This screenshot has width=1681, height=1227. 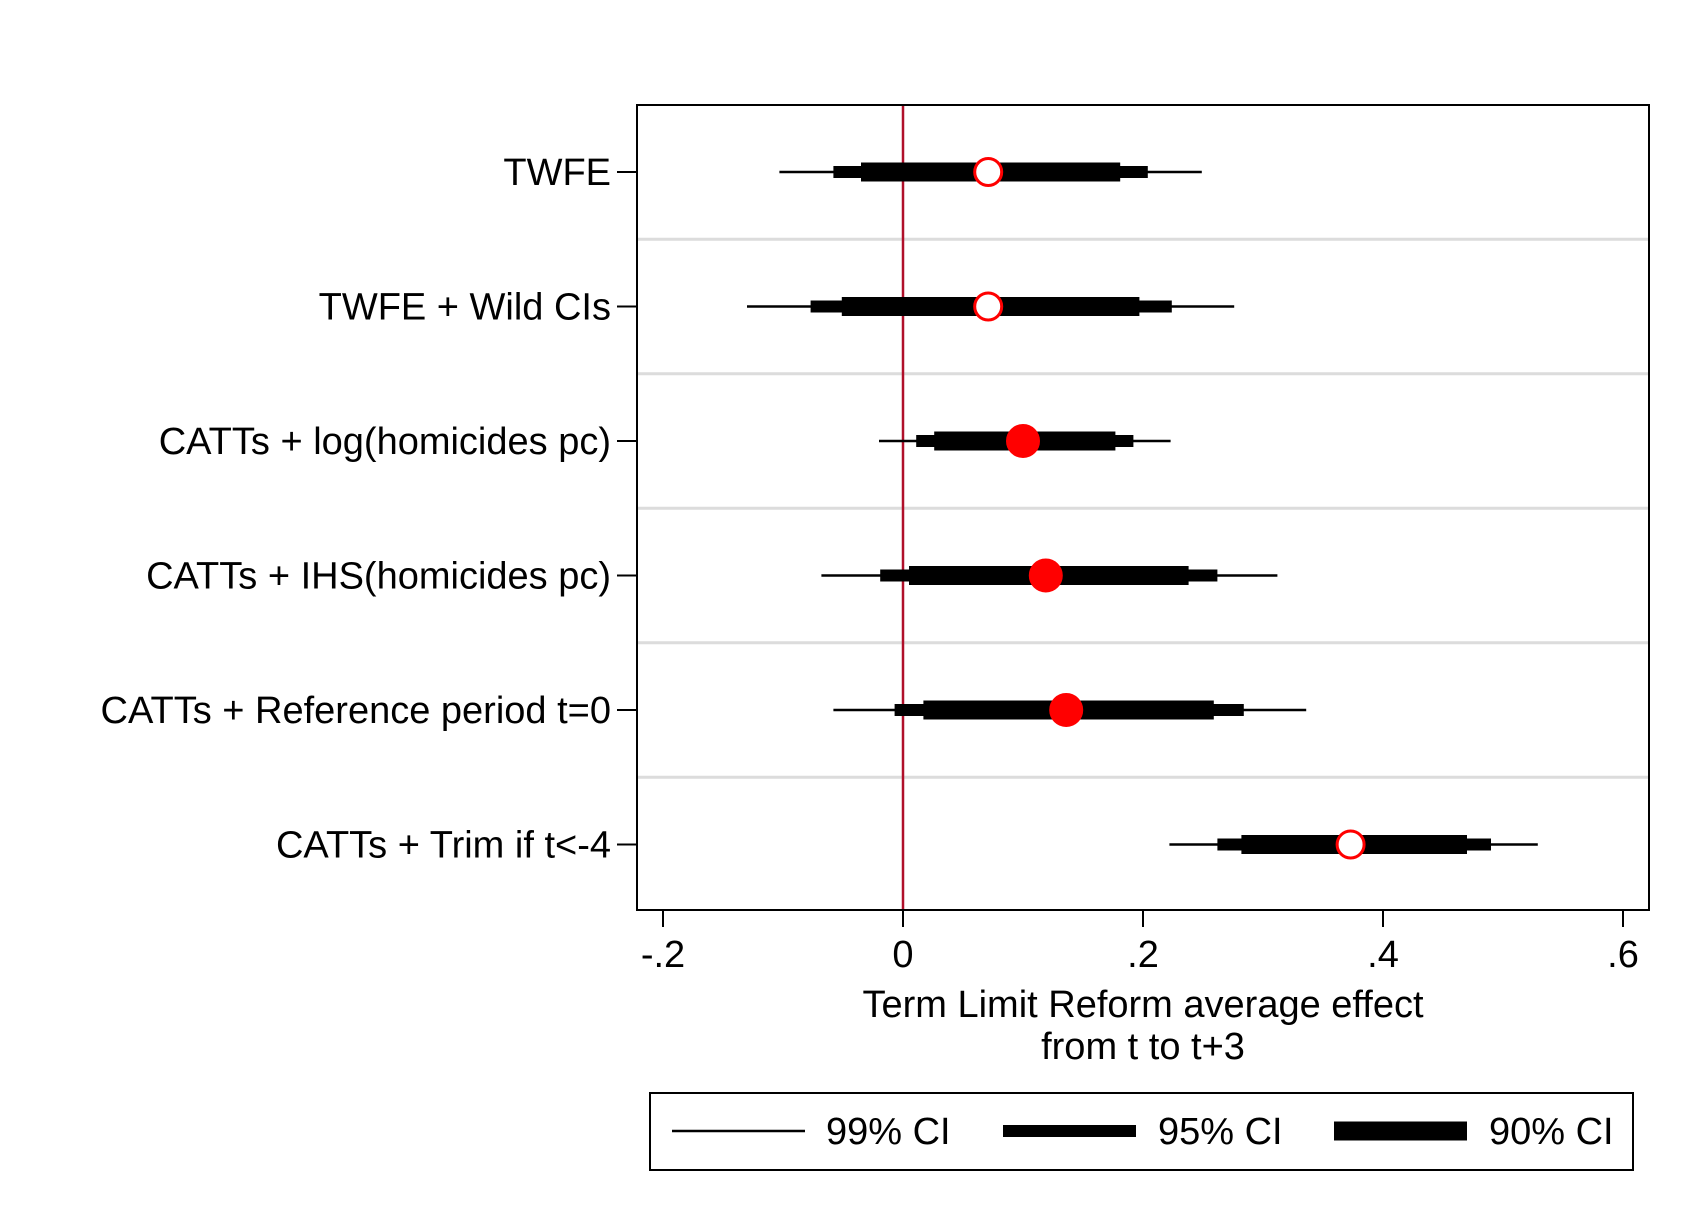 What do you see at coordinates (385, 442) in the screenshot?
I see `row-label: CATTs + log(homicides pc)` at bounding box center [385, 442].